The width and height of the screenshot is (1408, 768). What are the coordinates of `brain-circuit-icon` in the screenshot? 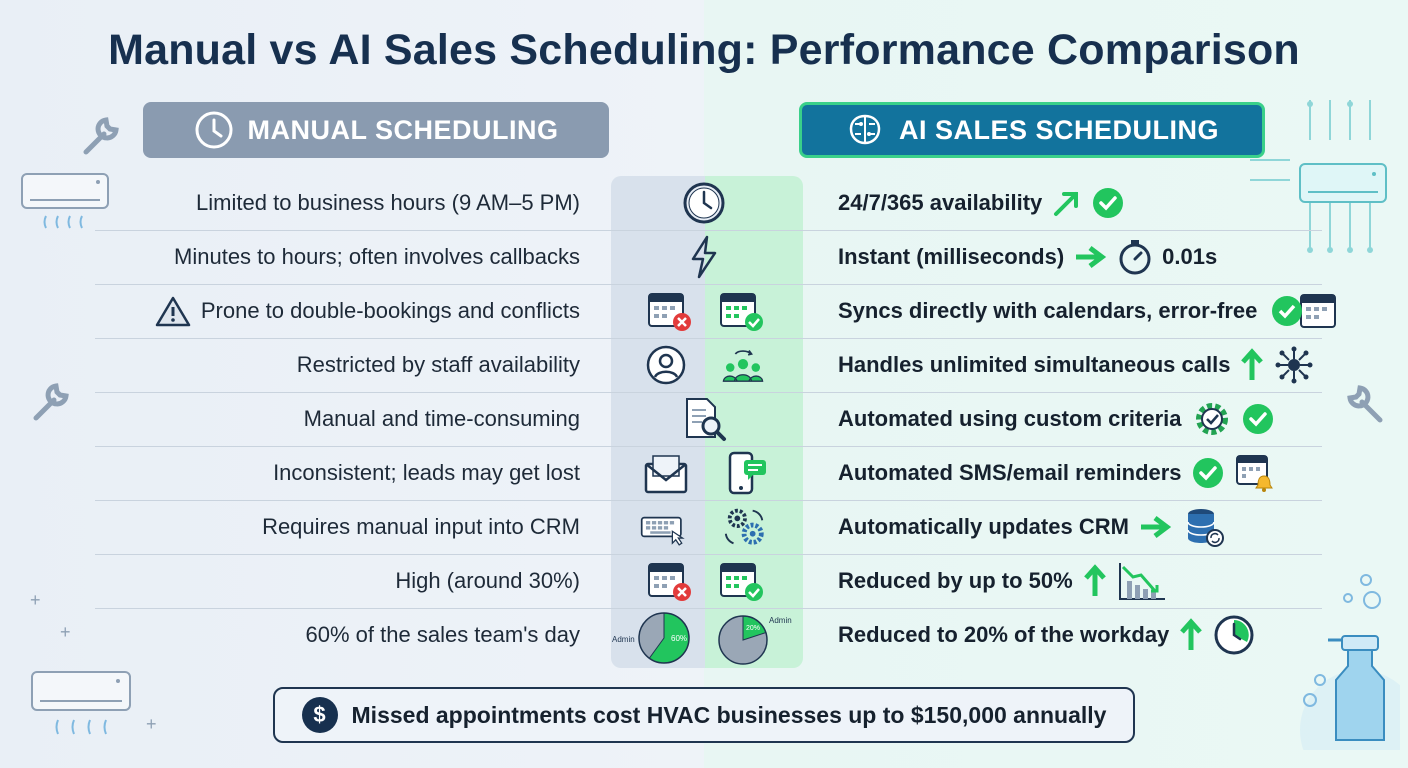 It's located at (865, 130).